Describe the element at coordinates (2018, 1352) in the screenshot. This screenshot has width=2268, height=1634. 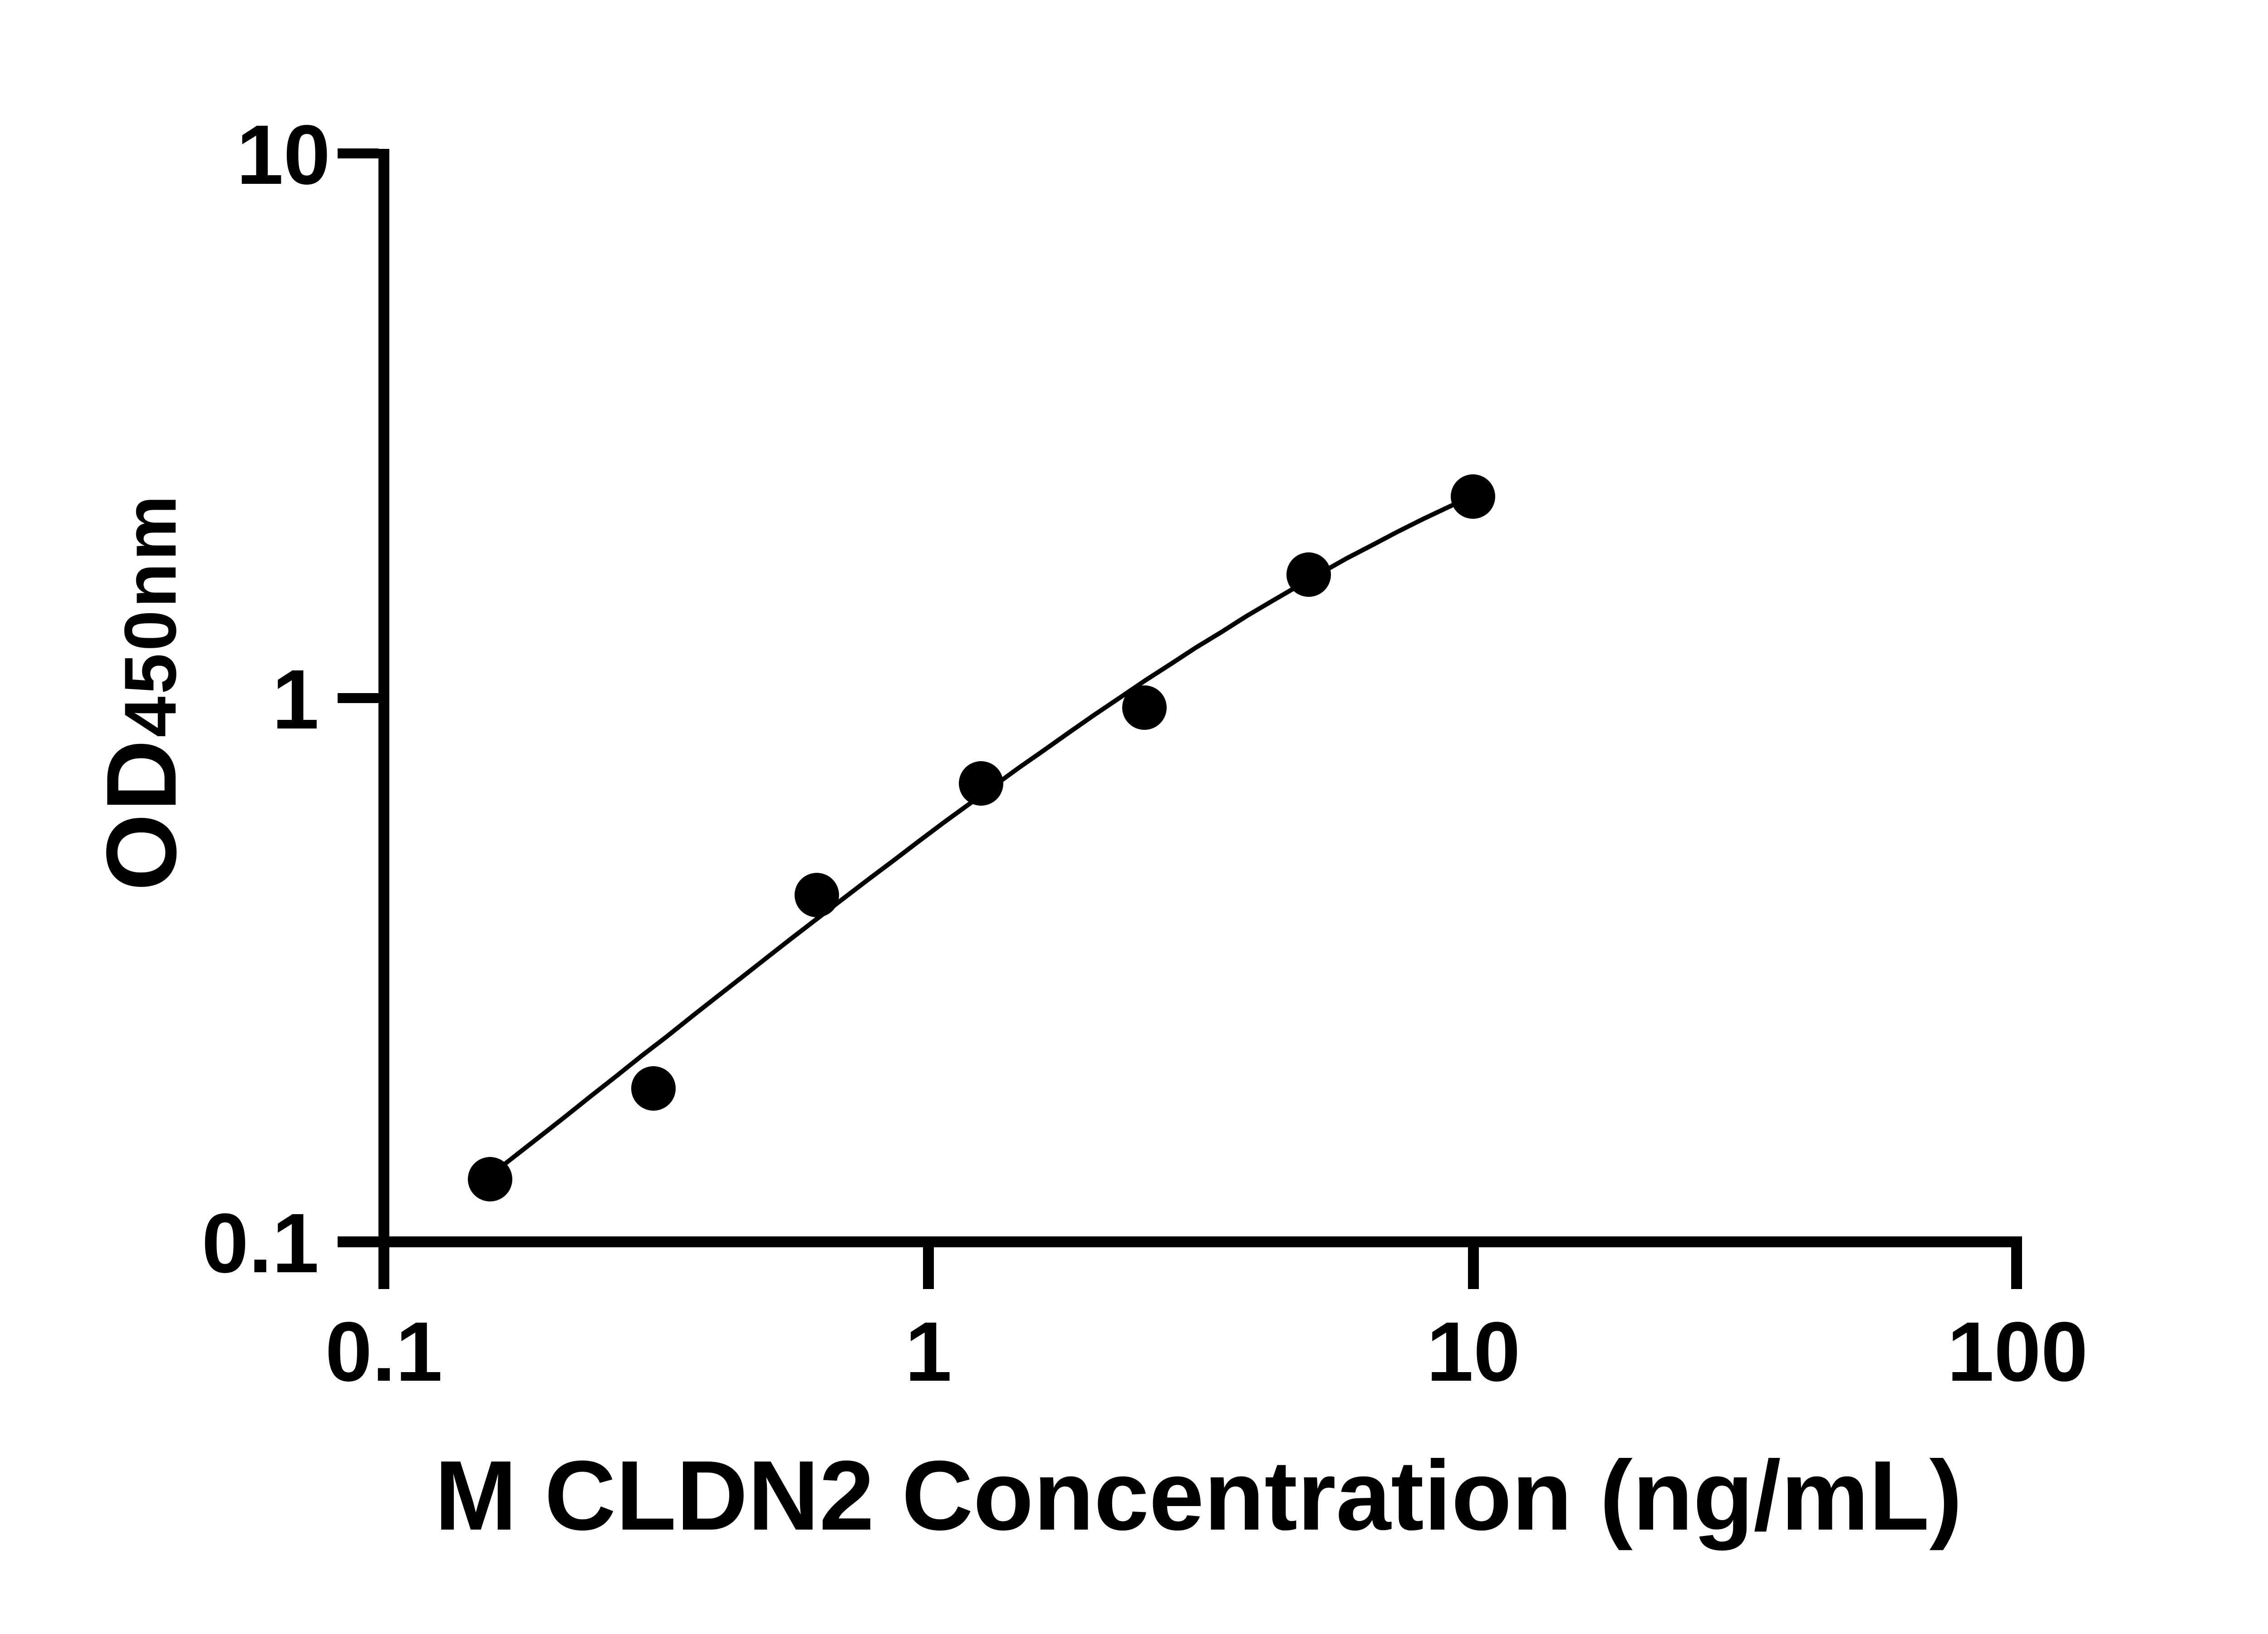
I see `svg-text: 100` at that location.